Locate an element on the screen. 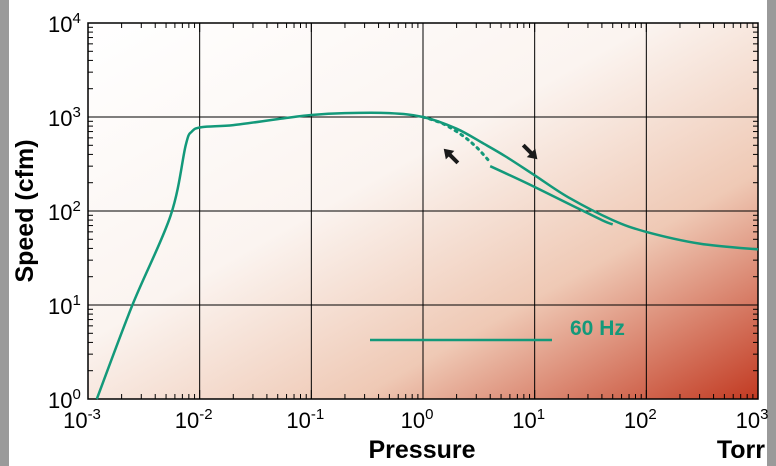 This screenshot has height=466, width=776. x-tick-label: 10⁻¹ is located at coordinates (305, 419).